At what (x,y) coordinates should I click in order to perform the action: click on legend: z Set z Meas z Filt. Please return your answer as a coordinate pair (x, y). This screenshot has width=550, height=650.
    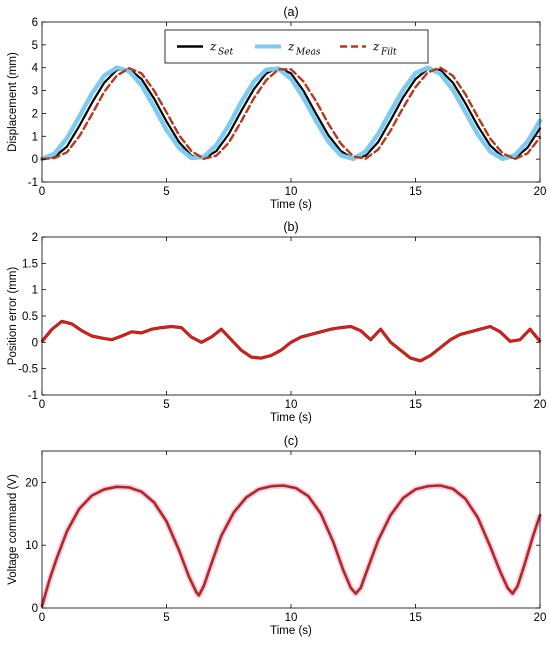
    Looking at the image, I should click on (296, 46).